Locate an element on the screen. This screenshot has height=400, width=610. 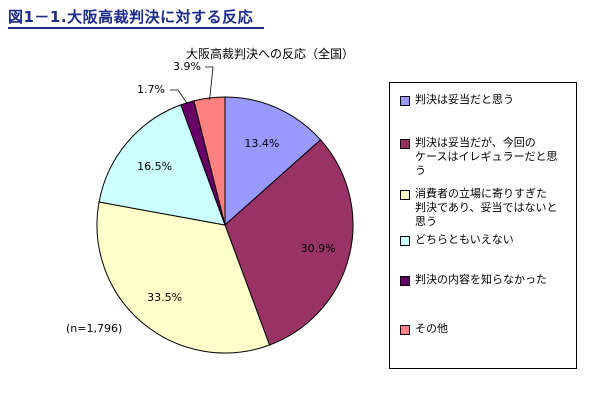
pie-slice-too-consumer-biased is located at coordinates (183, 277).